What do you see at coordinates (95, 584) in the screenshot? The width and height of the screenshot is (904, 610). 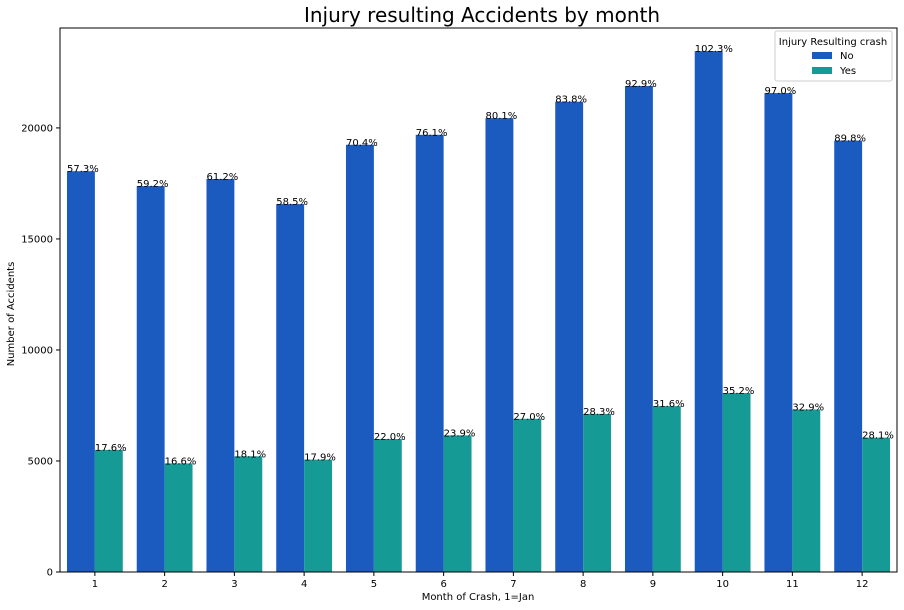 I see `x-tick-label-1: 1` at bounding box center [95, 584].